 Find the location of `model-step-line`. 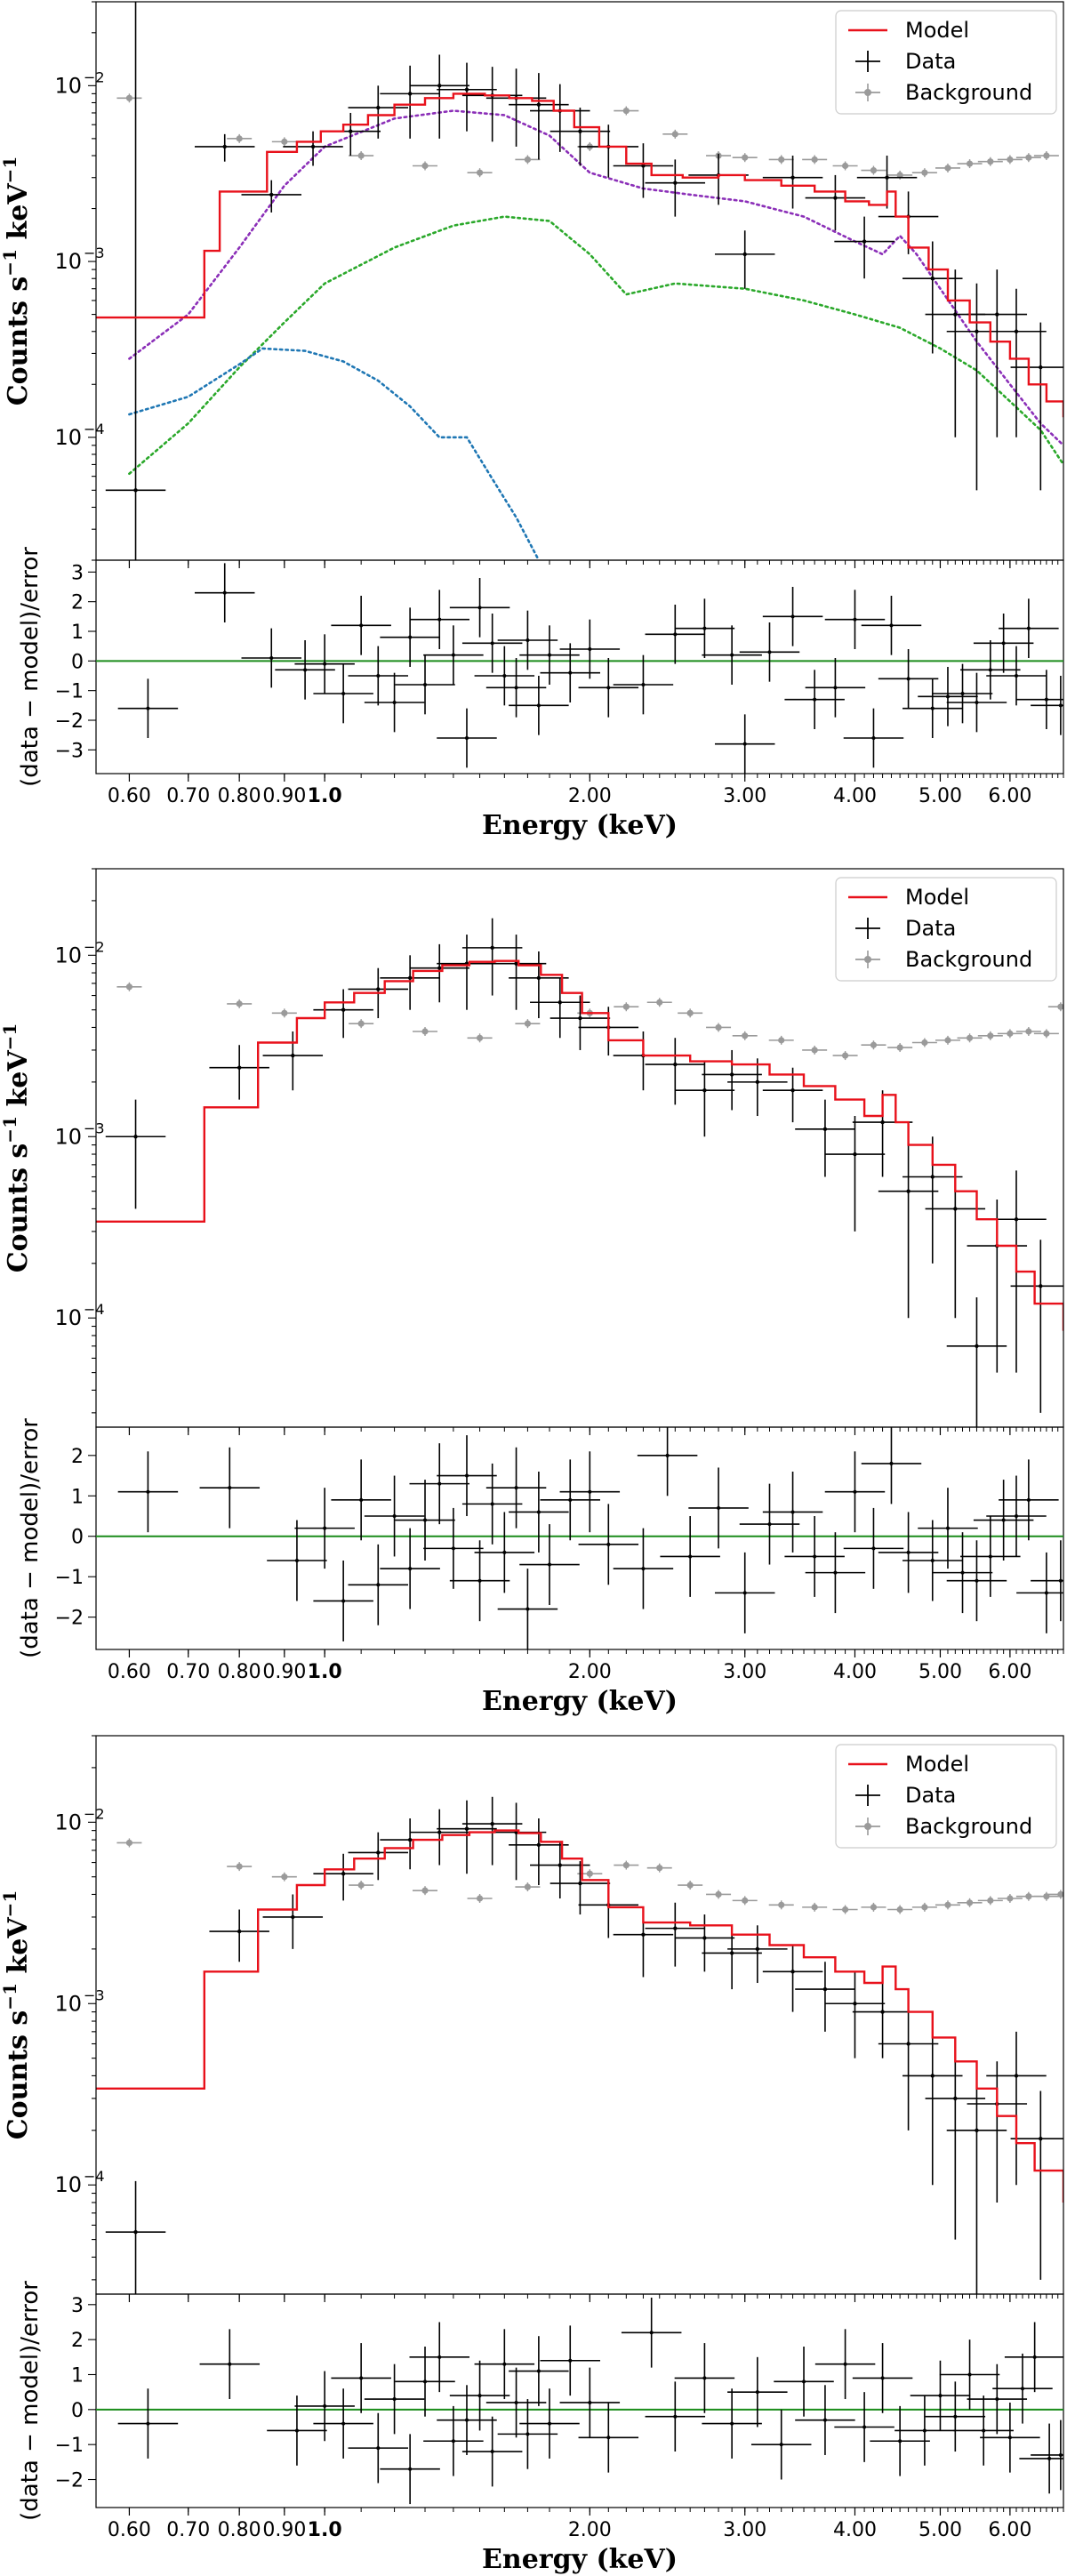

model-step-line is located at coordinates (579, 1145).